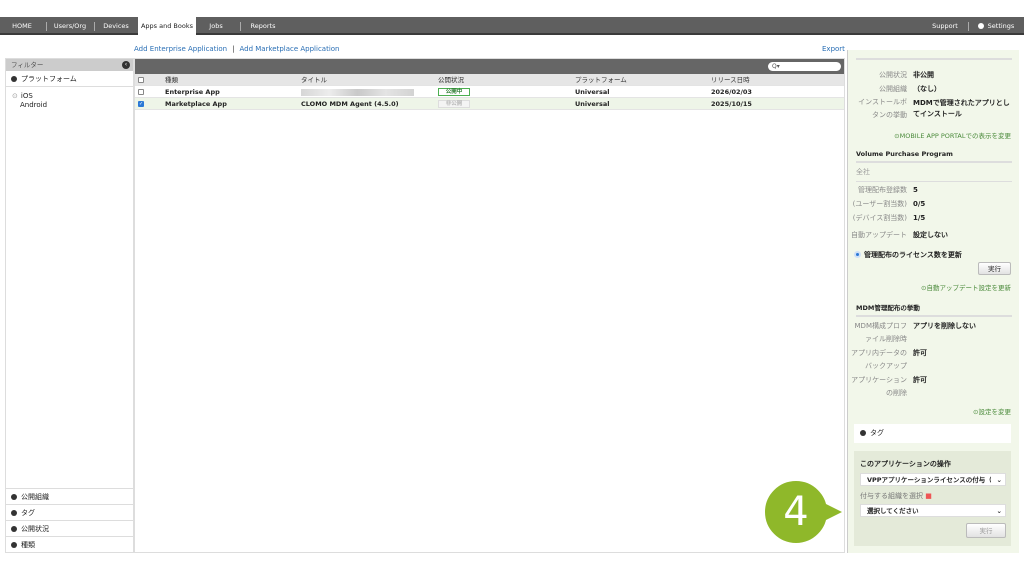  Describe the element at coordinates (70, 26) in the screenshot. I see `tab-users-org: Users/Org` at that location.